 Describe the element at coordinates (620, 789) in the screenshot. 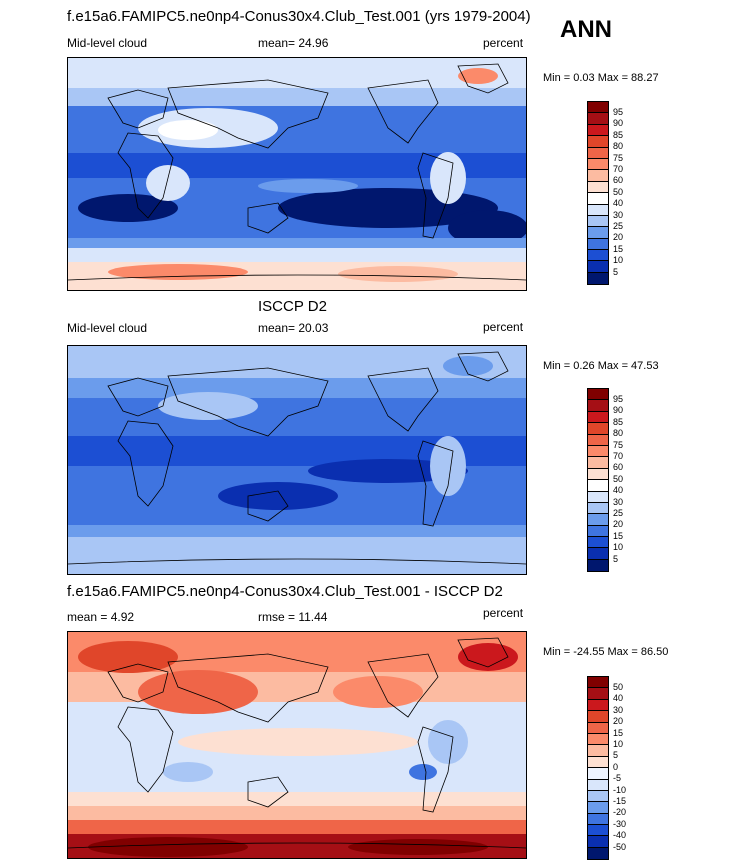

I see `colorbar-label: -10` at that location.